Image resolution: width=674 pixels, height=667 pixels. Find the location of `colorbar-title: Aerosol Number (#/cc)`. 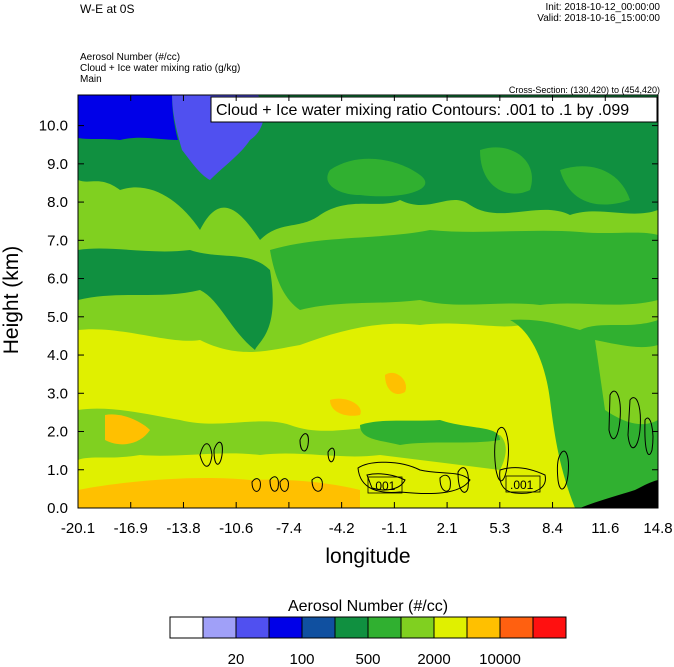

colorbar-title: Aerosol Number (#/cc) is located at coordinates (368, 606).